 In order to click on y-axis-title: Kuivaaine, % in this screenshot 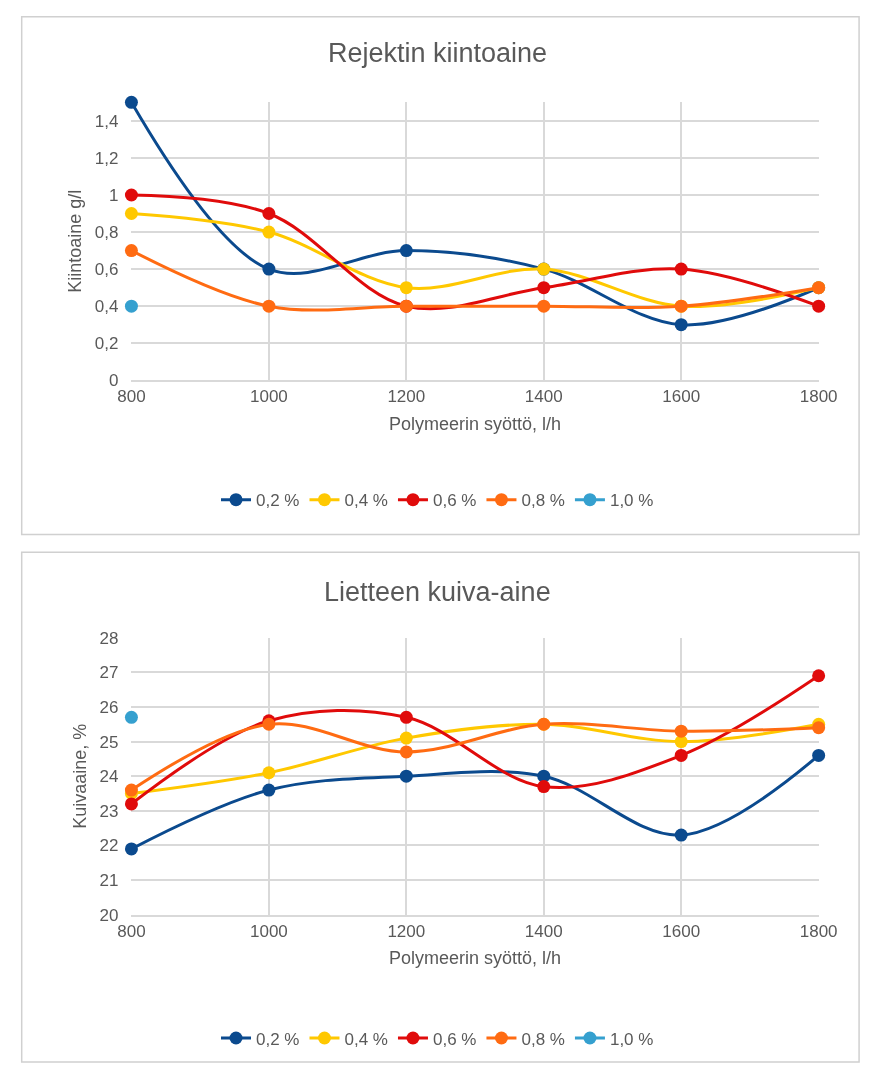, I will do `click(79, 776)`.